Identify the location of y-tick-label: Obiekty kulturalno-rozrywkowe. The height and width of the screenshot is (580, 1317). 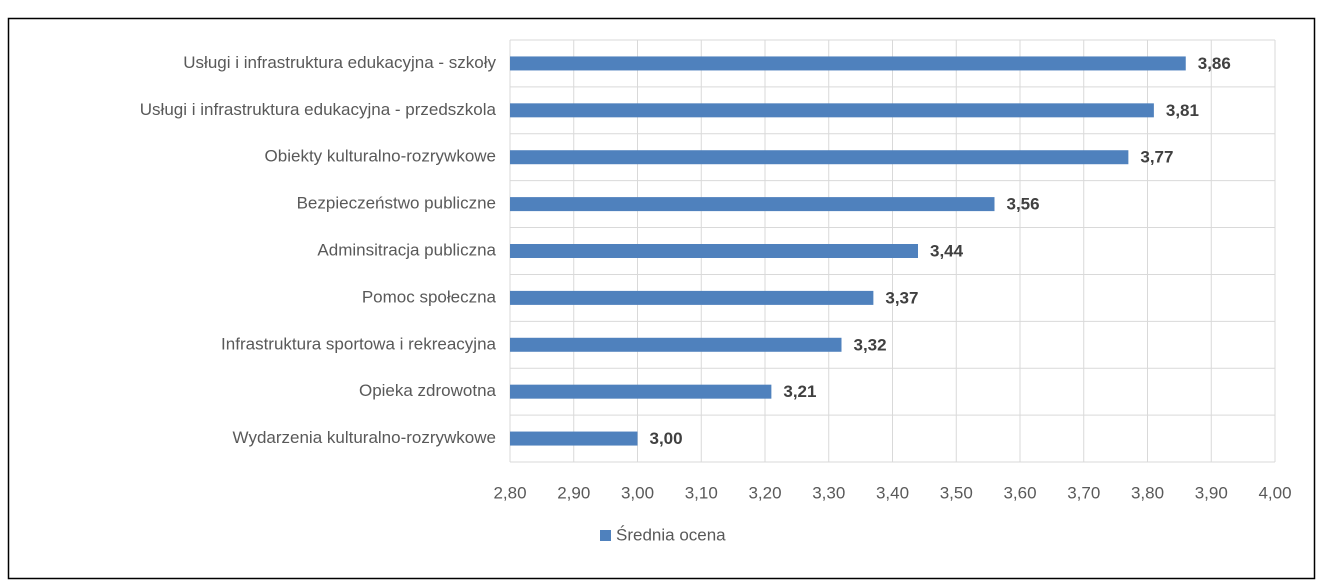
(380, 156).